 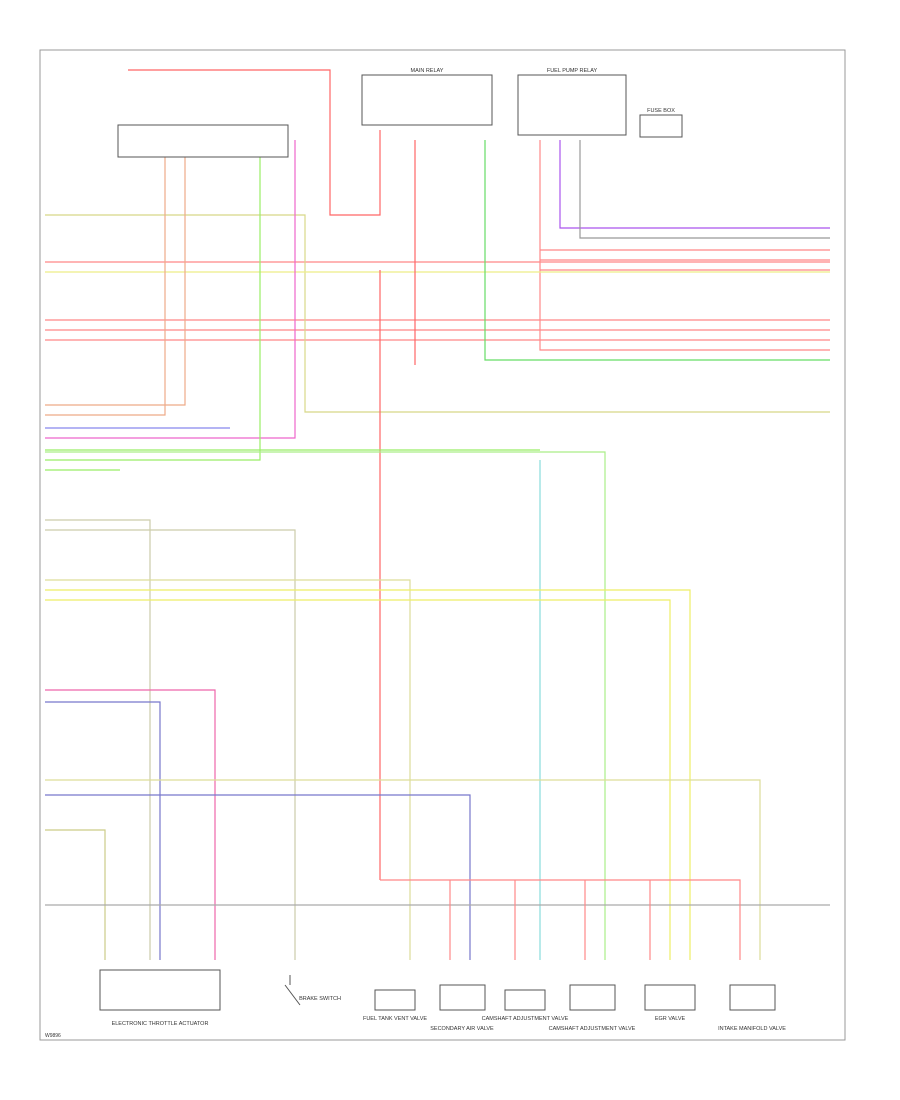 I want to click on component-label: FUEL TANK VENT VALVE, so click(x=395, y=1019).